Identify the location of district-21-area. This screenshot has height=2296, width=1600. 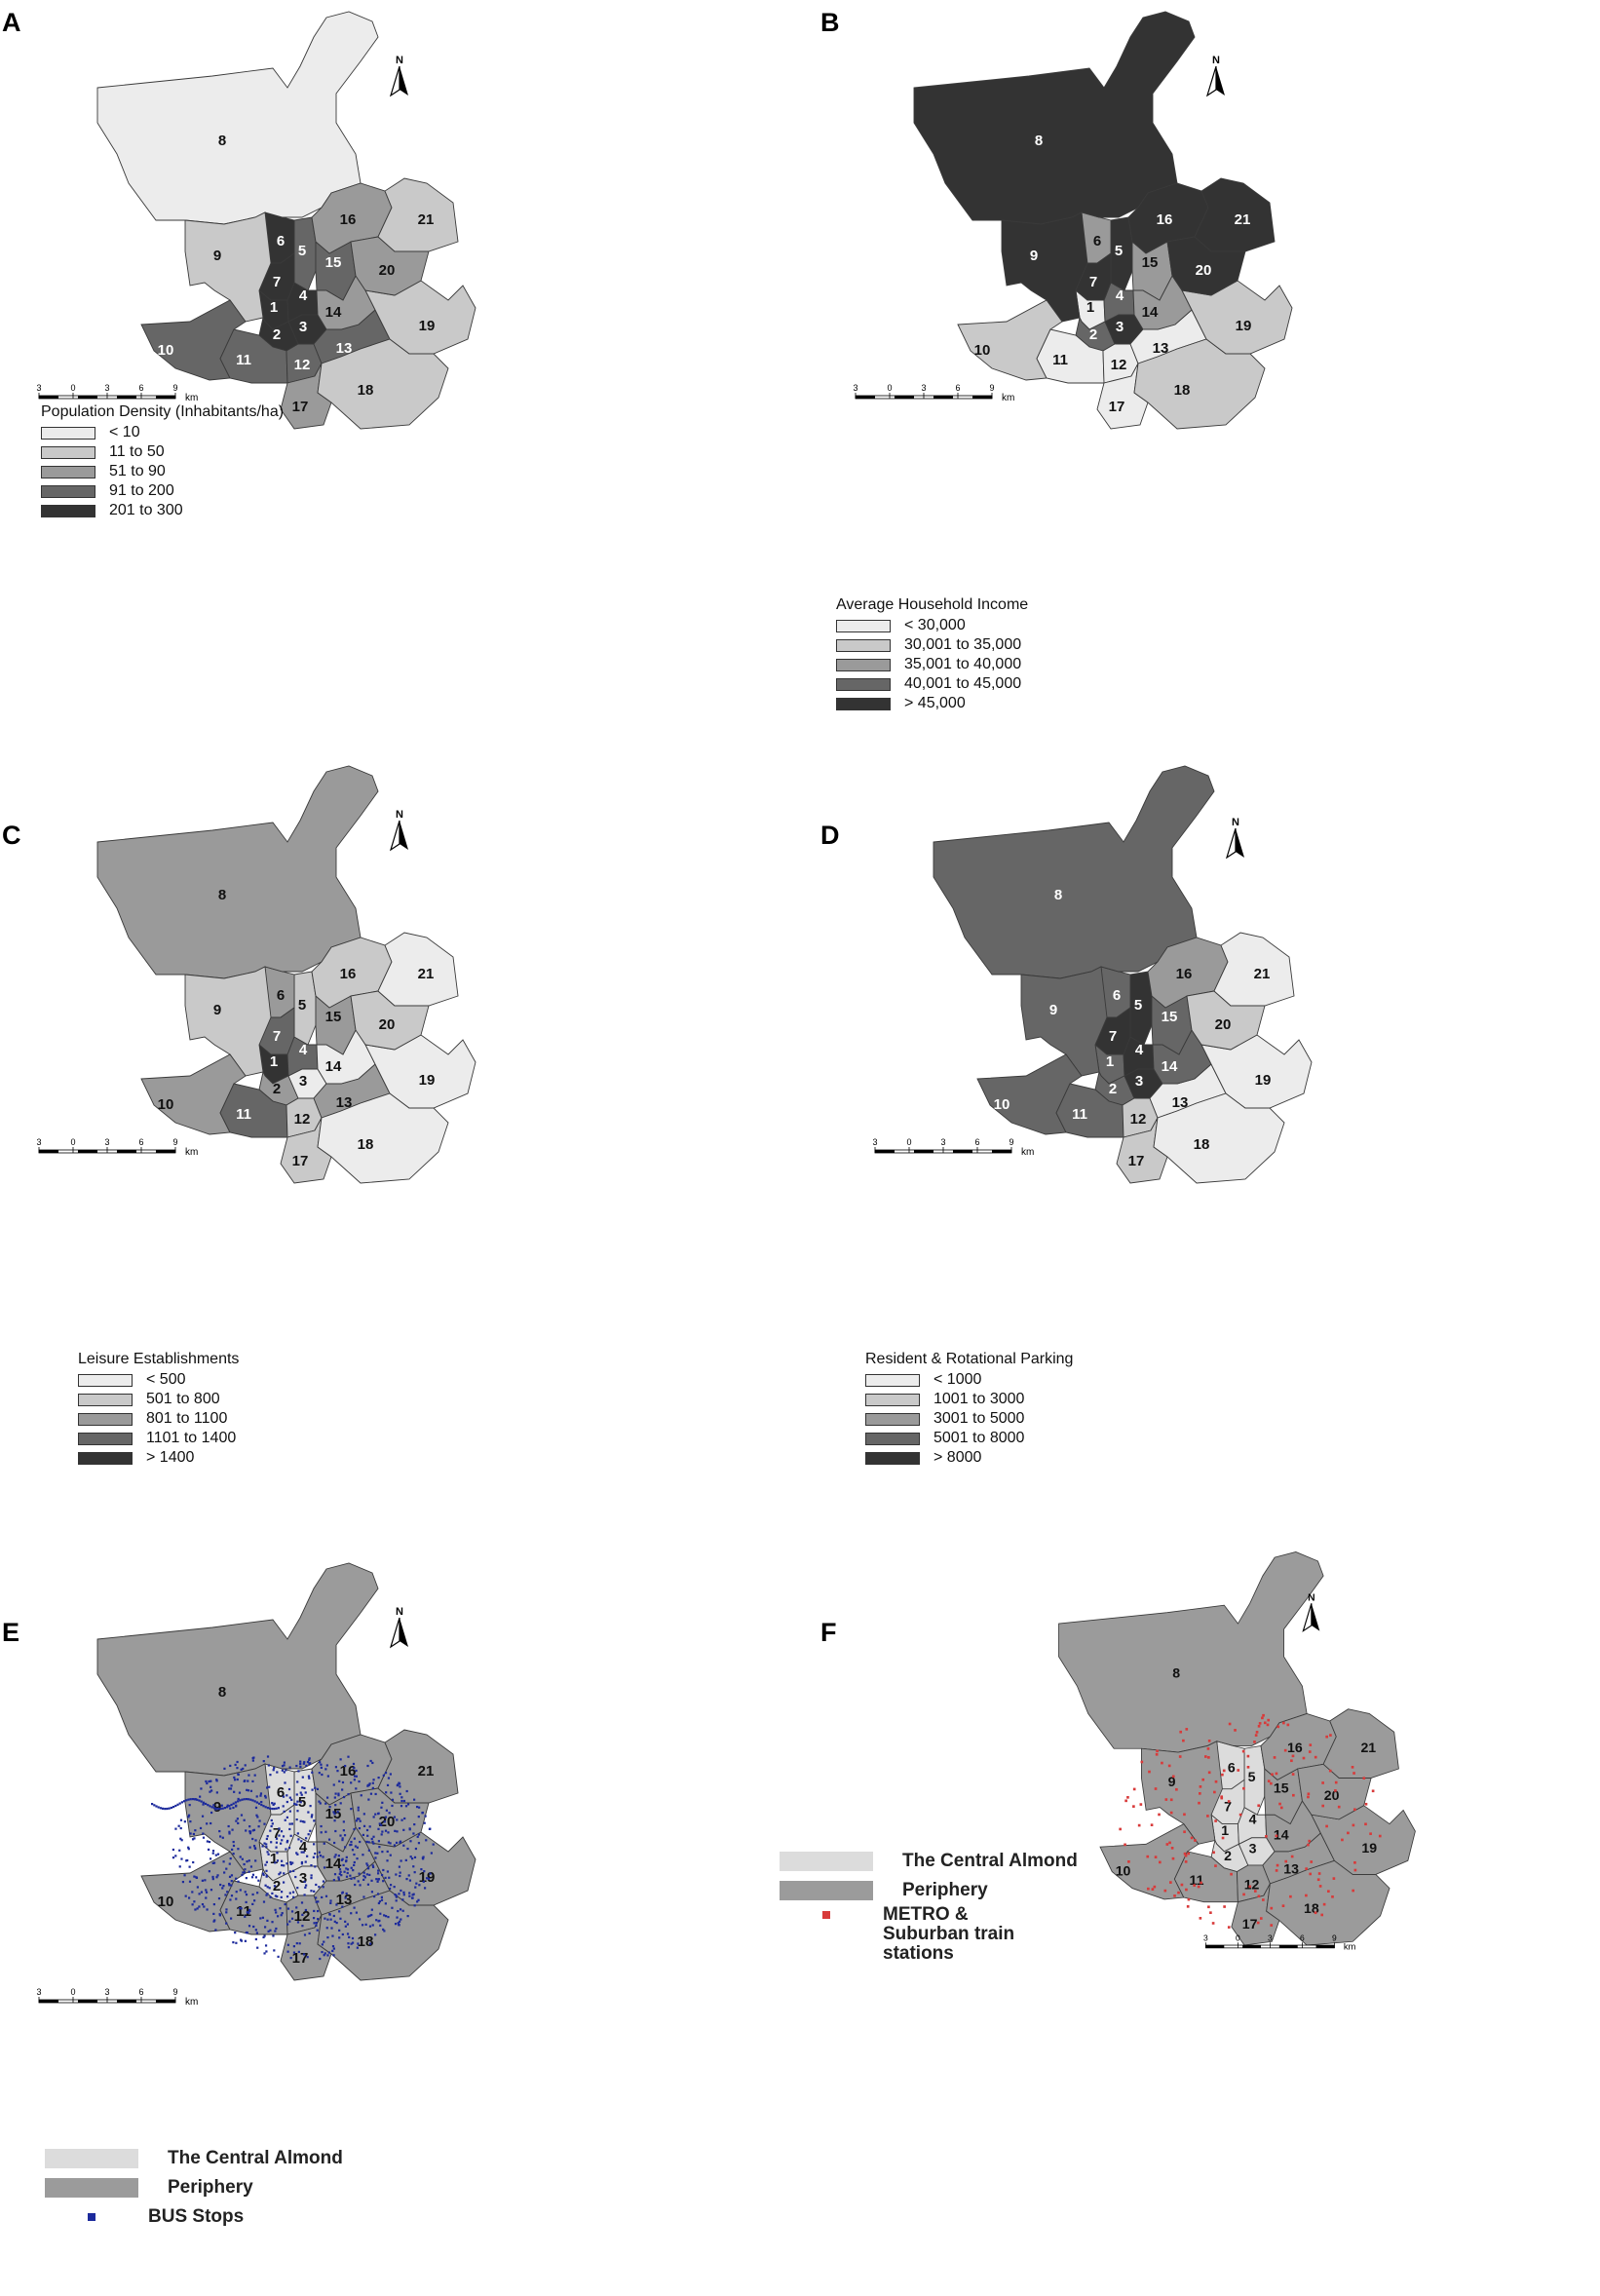
(418, 969).